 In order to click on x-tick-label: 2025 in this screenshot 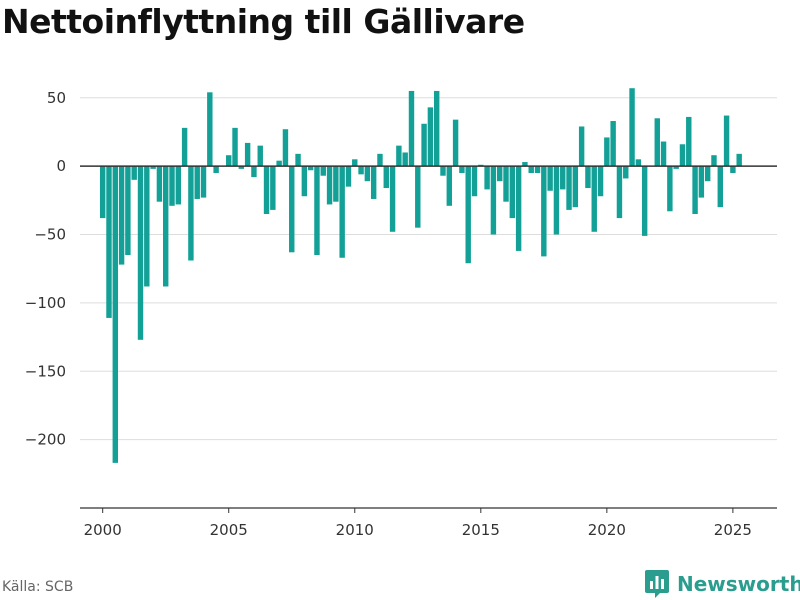, I will do `click(733, 530)`.